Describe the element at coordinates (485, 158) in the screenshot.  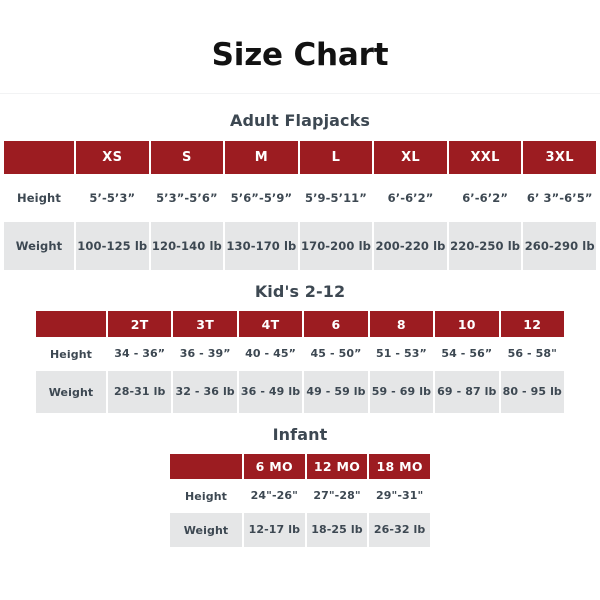
I see `column-header-xxl: XXL` at that location.